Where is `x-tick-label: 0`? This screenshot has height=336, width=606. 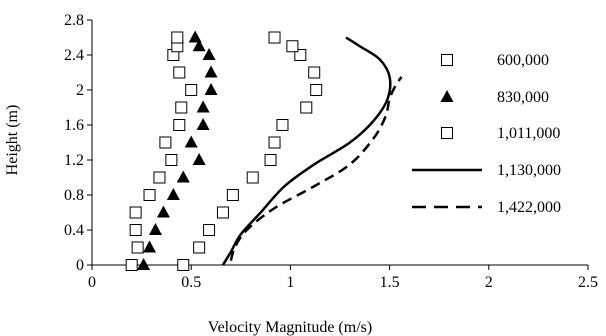
x-tick-label: 0 is located at coordinates (92, 282).